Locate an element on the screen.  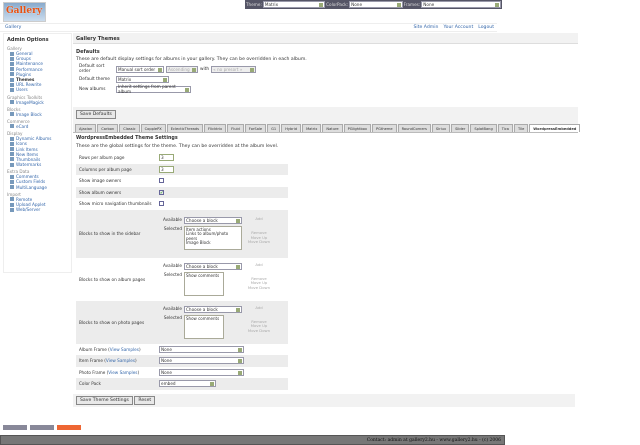
sidebar-item-custom-fields: Custom Fields is located at coordinates (37, 181).